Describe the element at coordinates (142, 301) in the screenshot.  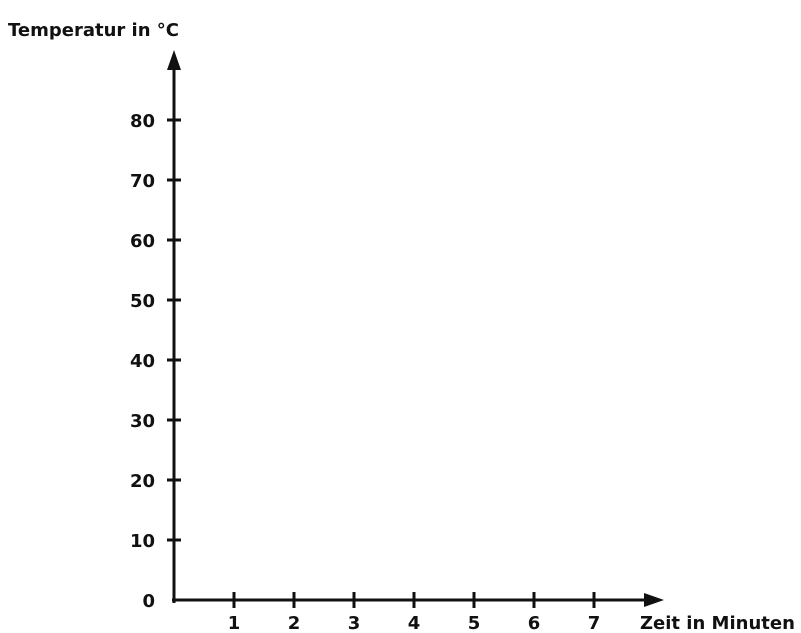
I see `y-tick-label: 50` at that location.